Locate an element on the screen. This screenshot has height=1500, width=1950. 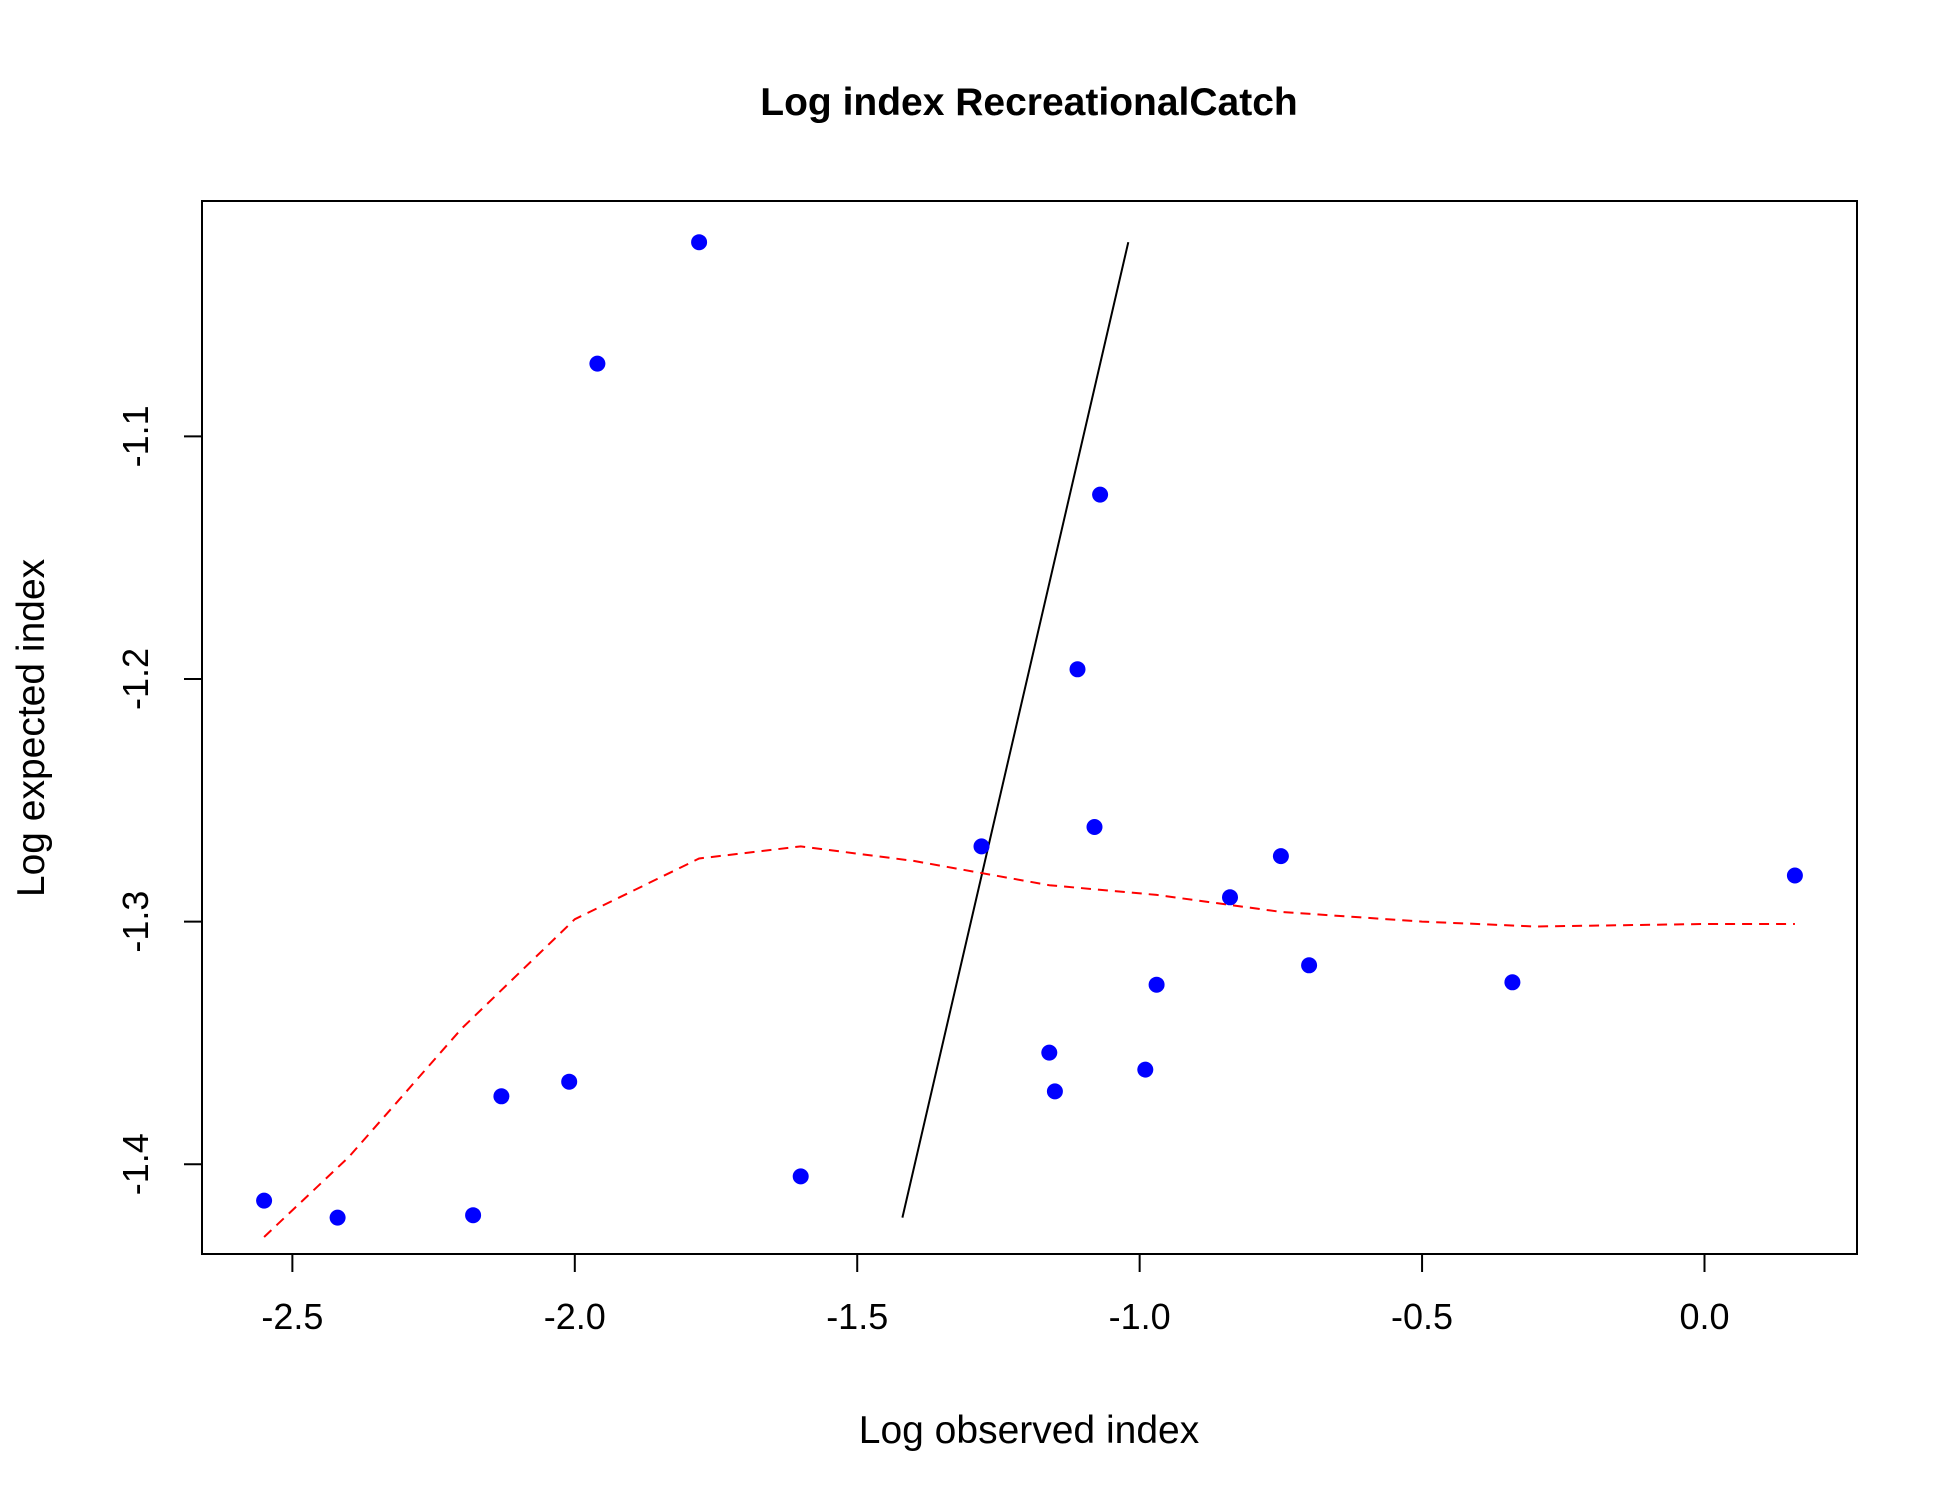
x-tick-label: -1.5 is located at coordinates (857, 1316).